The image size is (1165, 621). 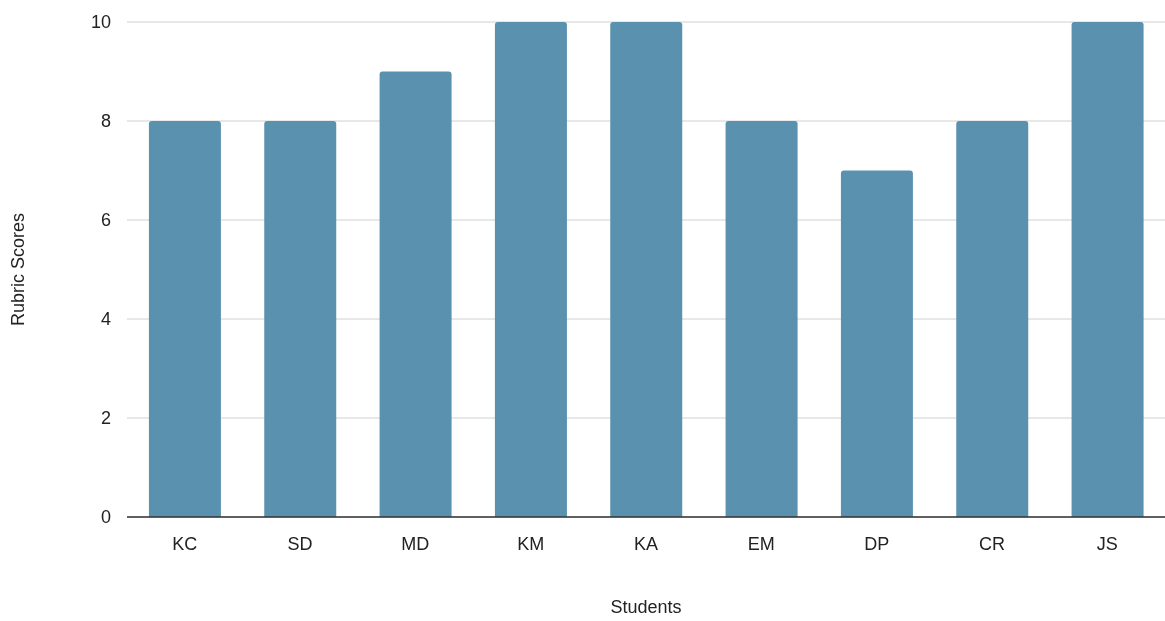 I want to click on x-tick-label: SD, so click(x=300, y=543).